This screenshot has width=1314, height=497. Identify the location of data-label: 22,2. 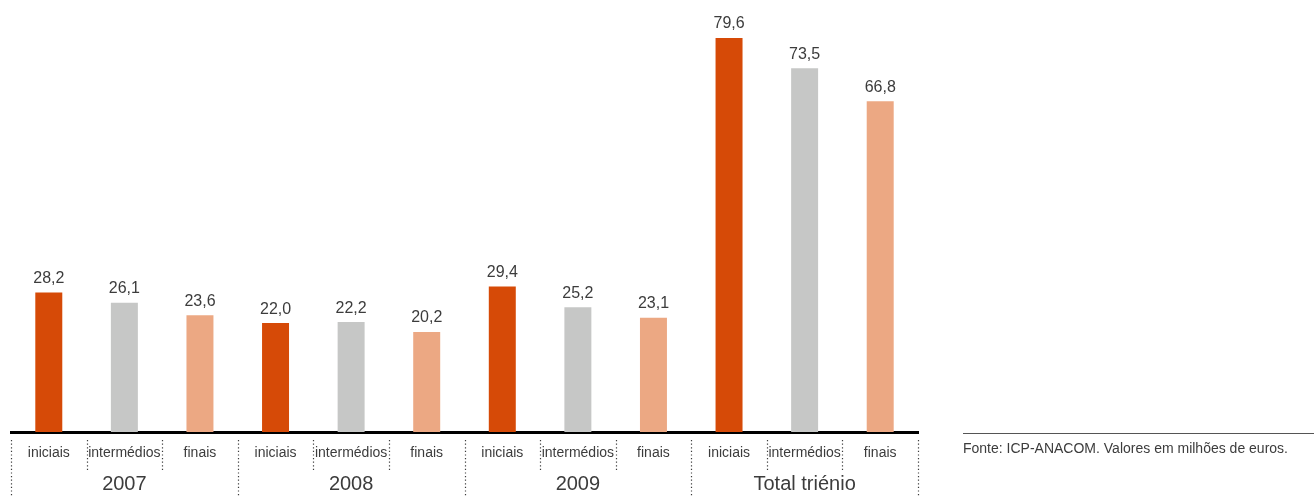
(351, 307).